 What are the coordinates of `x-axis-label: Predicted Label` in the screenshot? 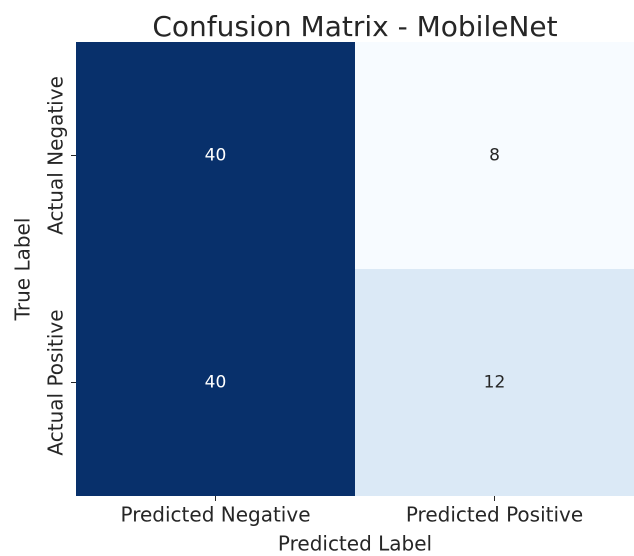 It's located at (355, 544).